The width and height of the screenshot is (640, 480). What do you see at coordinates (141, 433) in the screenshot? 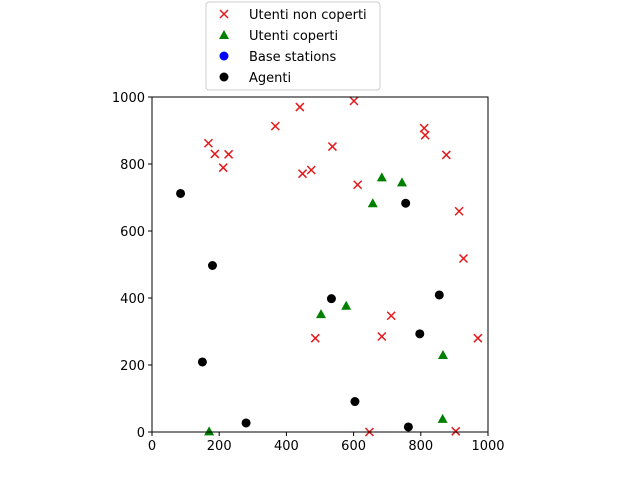
I see `y-tick-label-0: 0` at bounding box center [141, 433].